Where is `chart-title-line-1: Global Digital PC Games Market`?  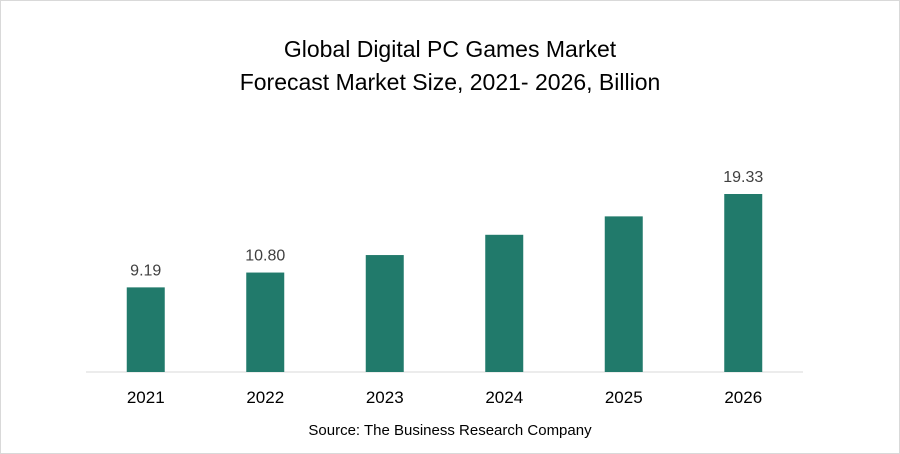
chart-title-line-1: Global Digital PC Games Market is located at coordinates (450, 49).